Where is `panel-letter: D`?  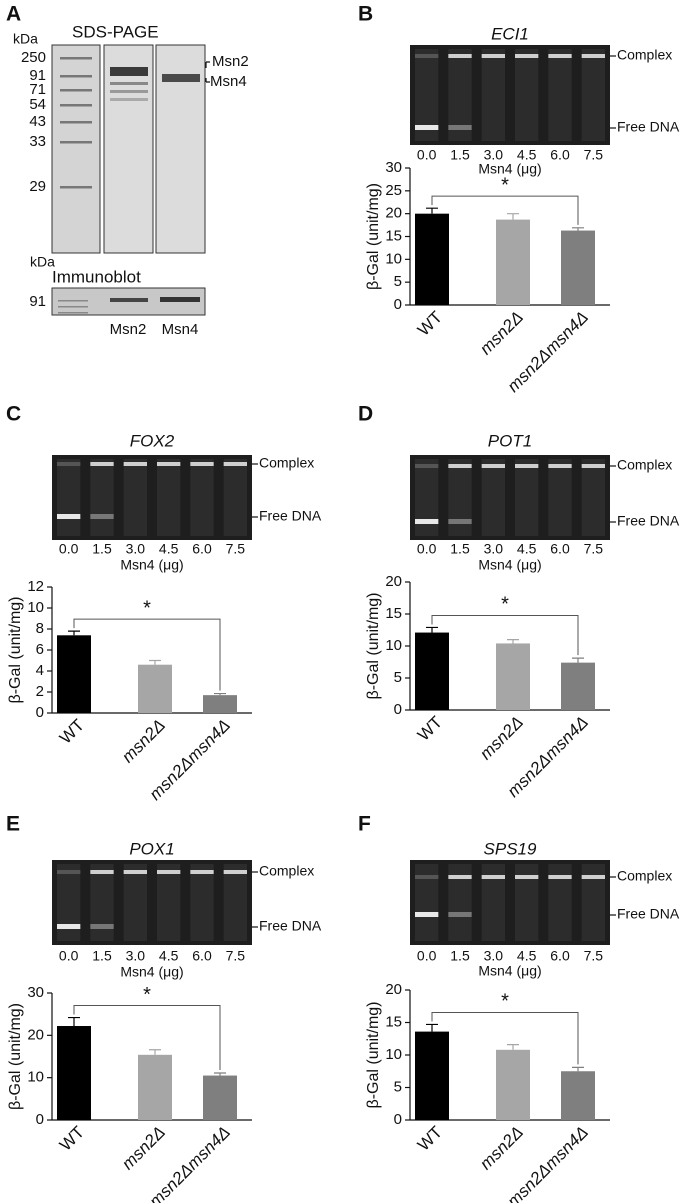
panel-letter: D is located at coordinates (365, 414).